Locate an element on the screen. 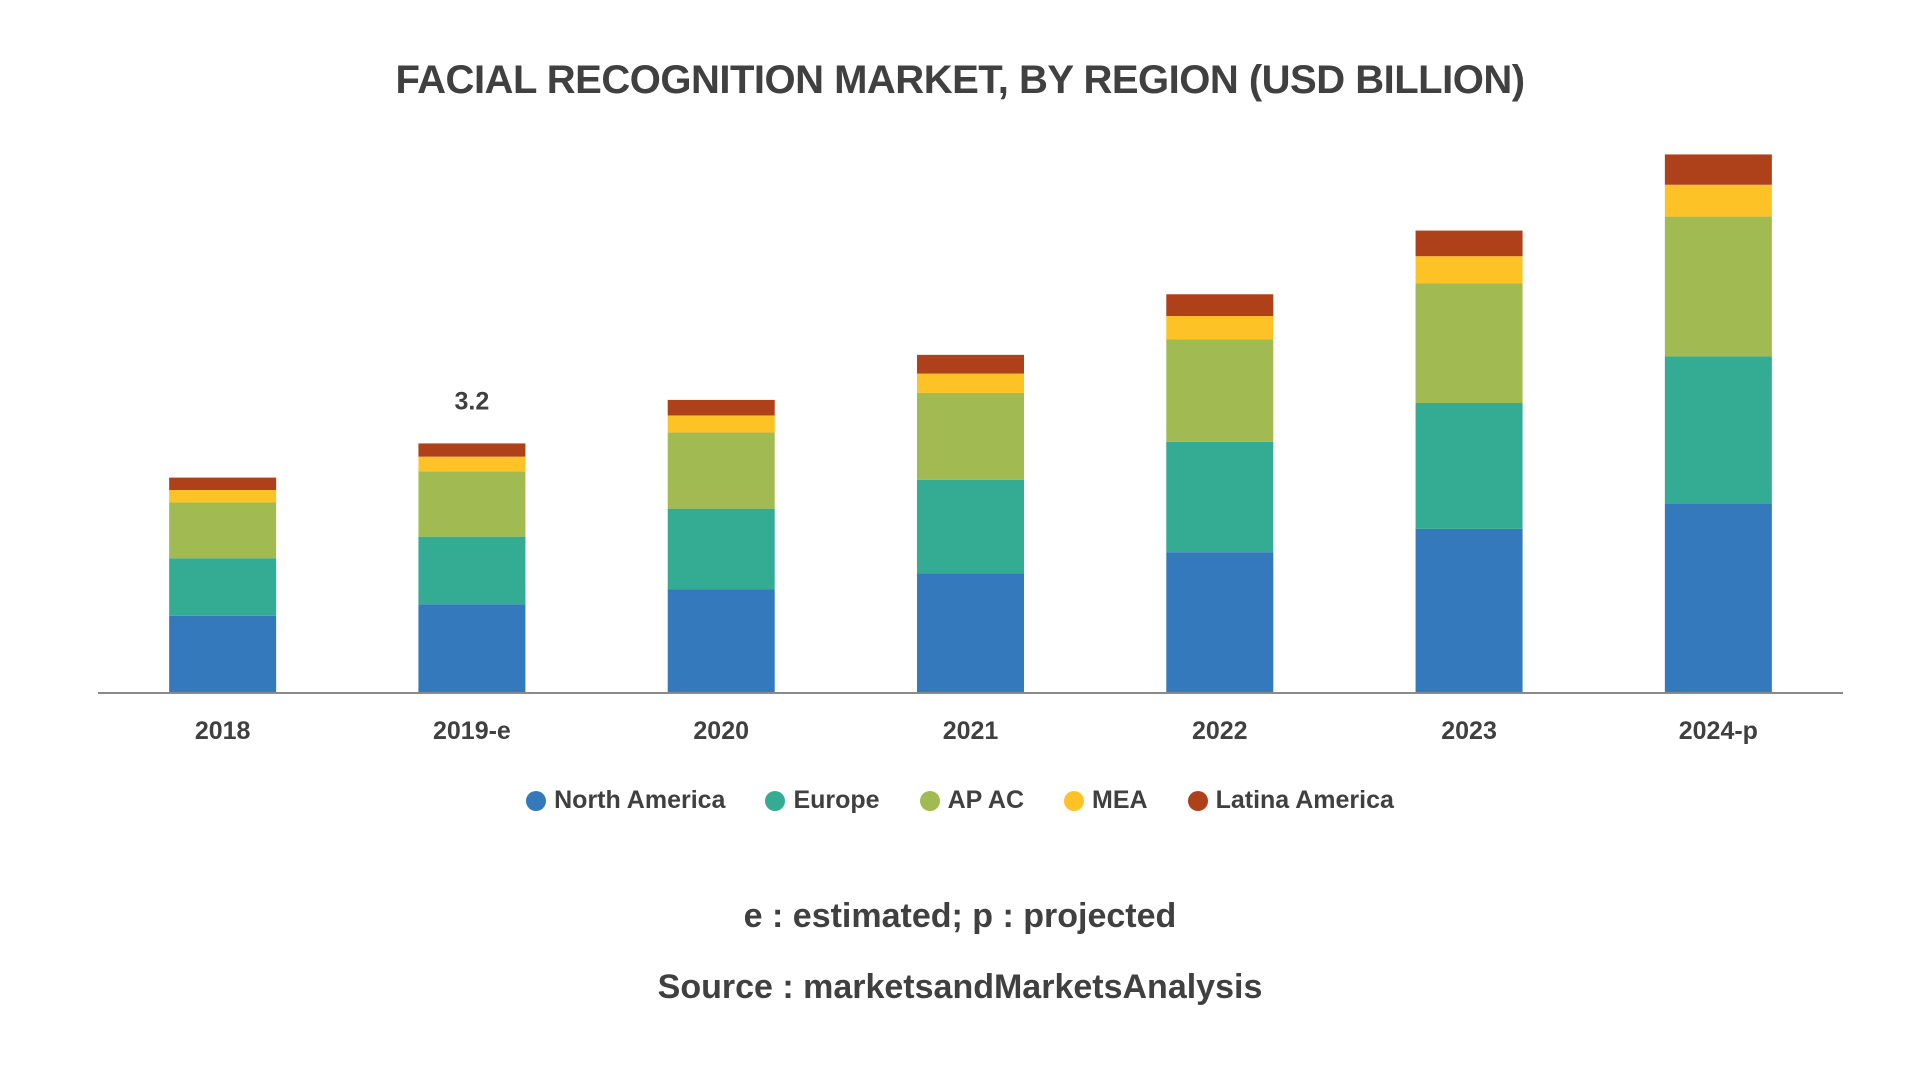  bar-segment-north-america-2018 is located at coordinates (223, 653).